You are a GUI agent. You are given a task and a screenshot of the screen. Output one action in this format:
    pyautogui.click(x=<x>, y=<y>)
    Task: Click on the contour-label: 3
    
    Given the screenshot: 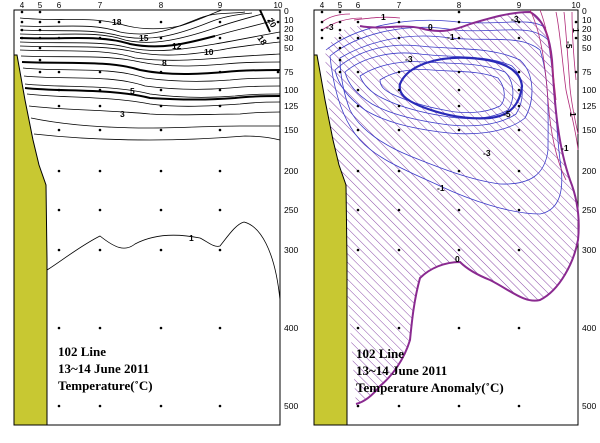 What is the action you would take?
    pyautogui.click(x=122, y=114)
    